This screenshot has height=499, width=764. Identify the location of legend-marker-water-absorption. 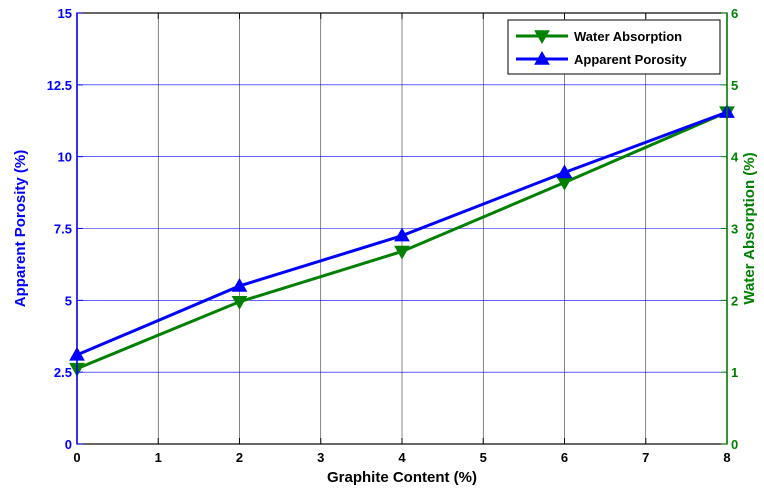
(542, 37).